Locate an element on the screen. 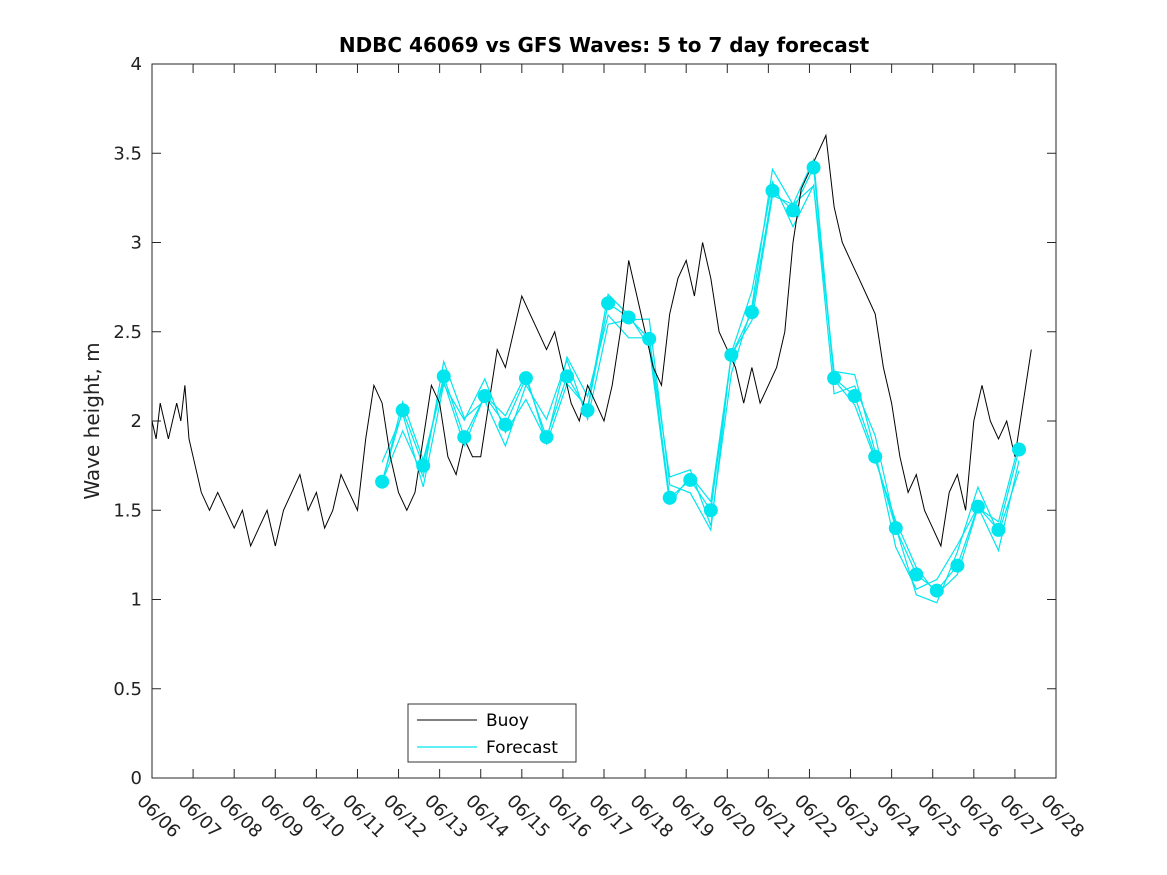 This screenshot has height=875, width=1167. x-tick-label: 06/09 is located at coordinates (282, 817).